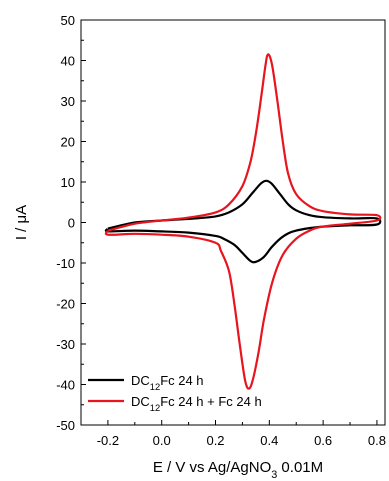 This screenshot has width=389, height=481. I want to click on y-tick-label: -10, so click(65, 263).